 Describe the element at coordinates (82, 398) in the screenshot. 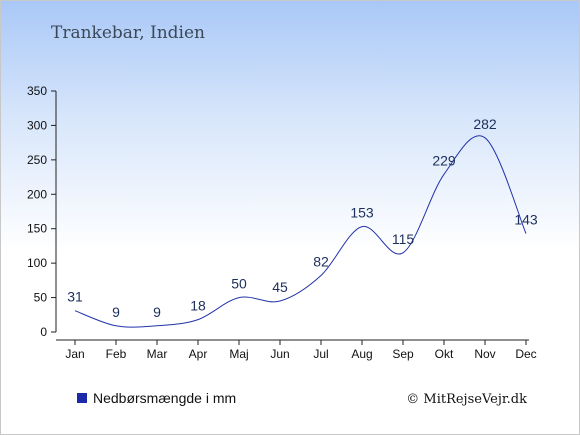

I see `legend-swatch` at that location.